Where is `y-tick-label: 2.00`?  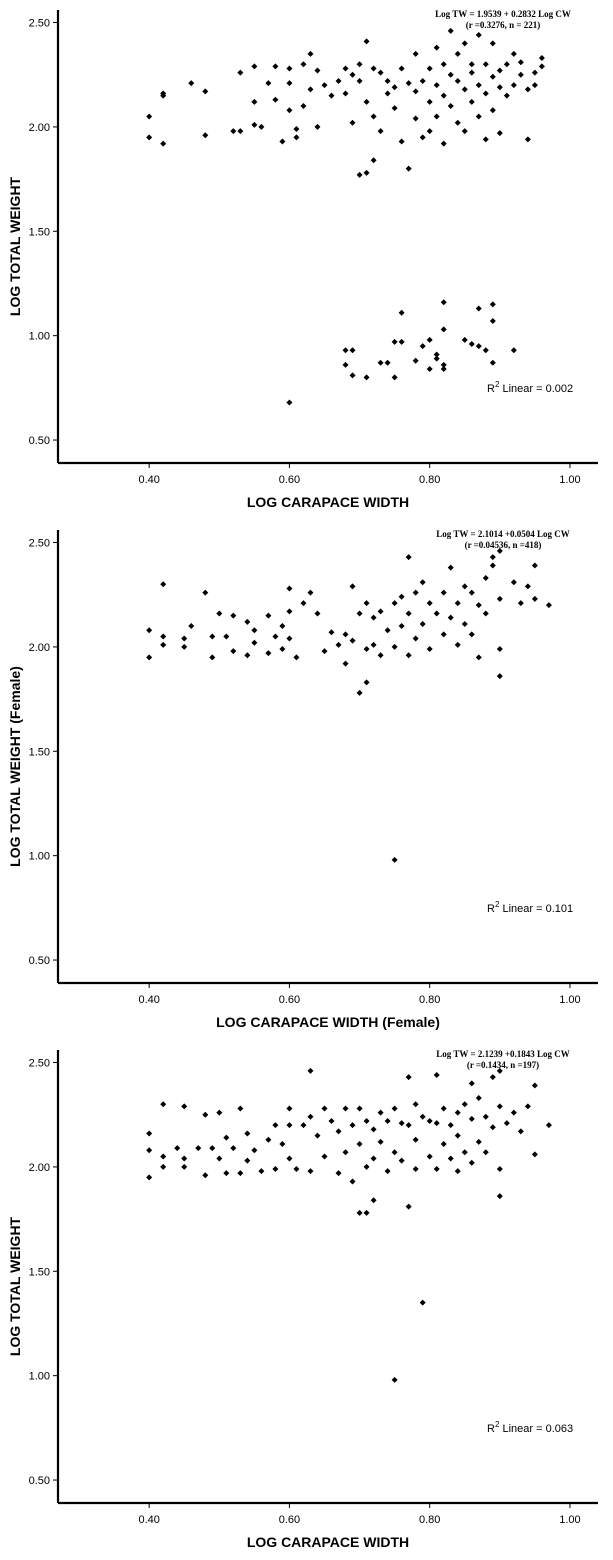 y-tick-label: 2.00 is located at coordinates (39, 648).